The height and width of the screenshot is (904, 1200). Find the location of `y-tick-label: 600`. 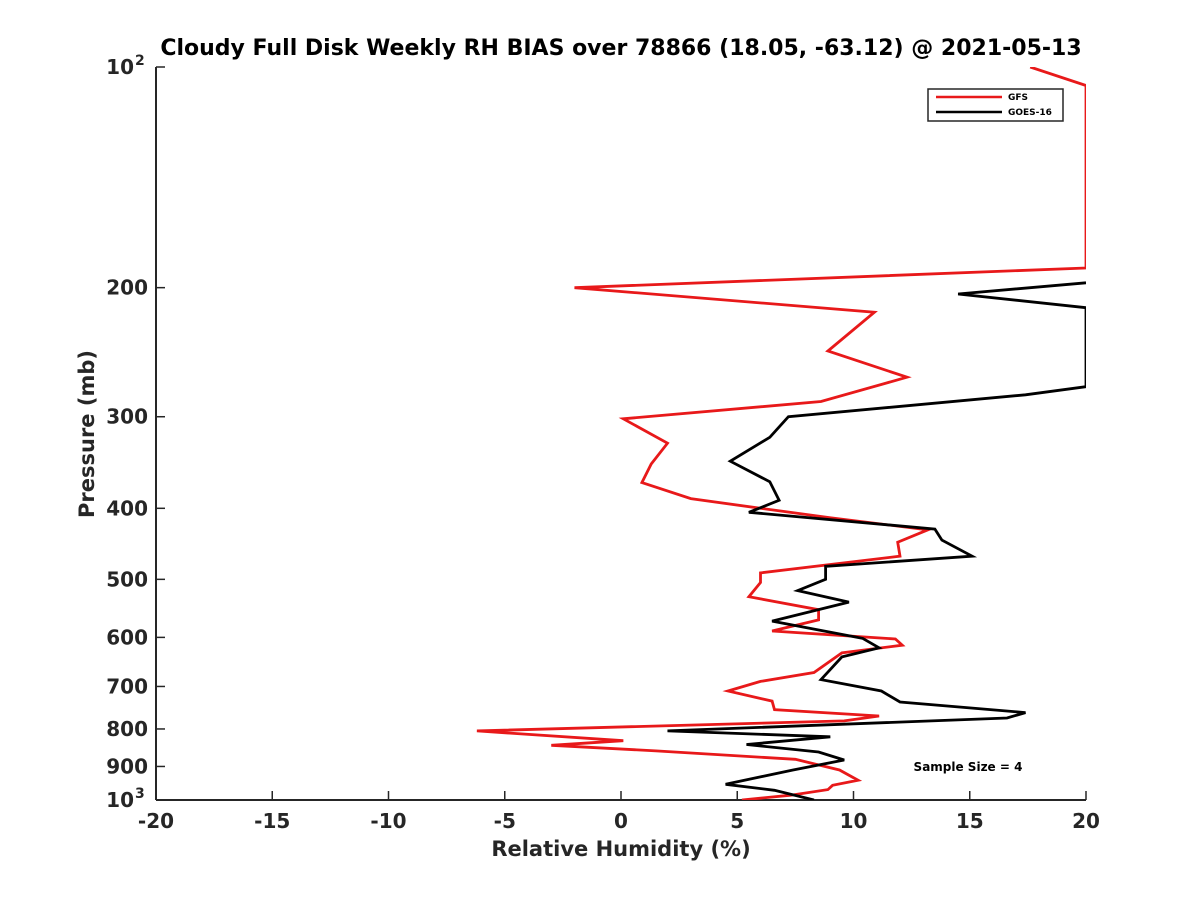

y-tick-label: 600 is located at coordinates (127, 637).